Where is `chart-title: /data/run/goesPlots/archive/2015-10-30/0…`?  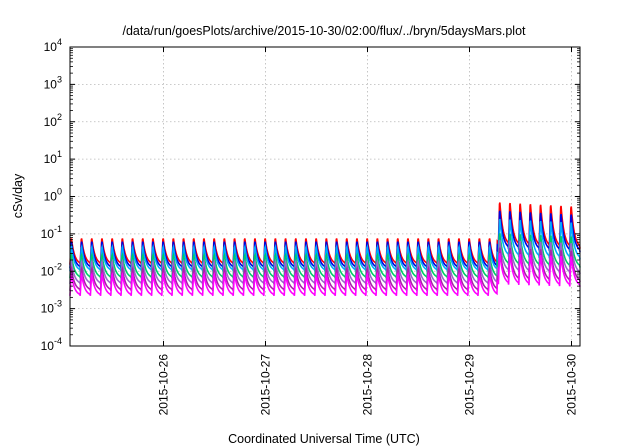 chart-title: /data/run/goesPlots/archive/2015-10-30/0… is located at coordinates (324, 31).